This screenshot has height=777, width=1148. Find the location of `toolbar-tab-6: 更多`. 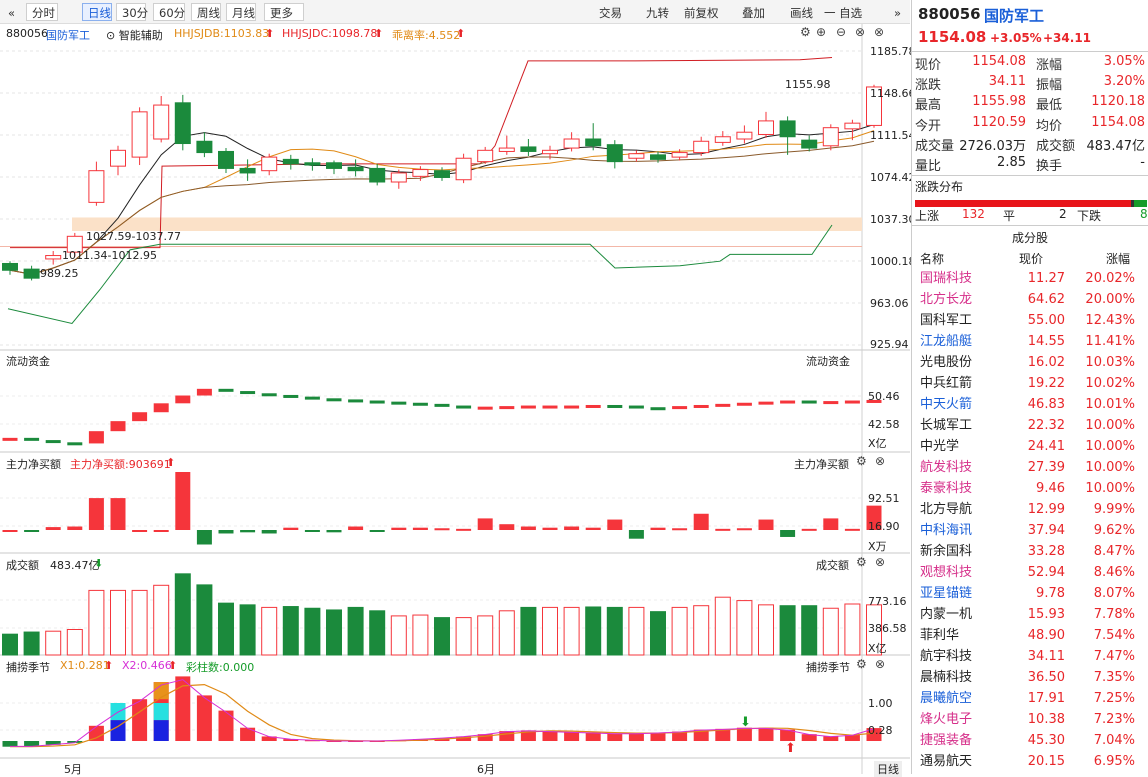

toolbar-tab-6: 更多 is located at coordinates (284, 12).